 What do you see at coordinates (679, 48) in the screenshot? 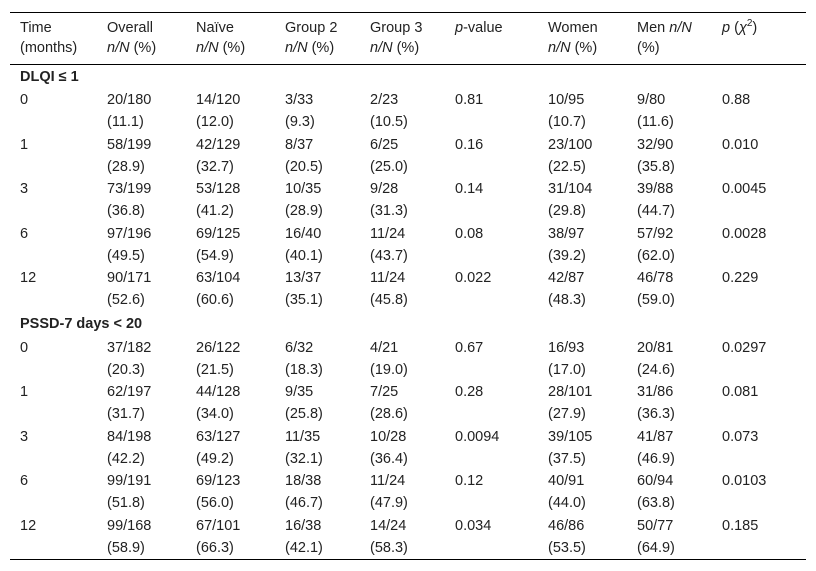
I see `header-line: (%)` at bounding box center [679, 48].